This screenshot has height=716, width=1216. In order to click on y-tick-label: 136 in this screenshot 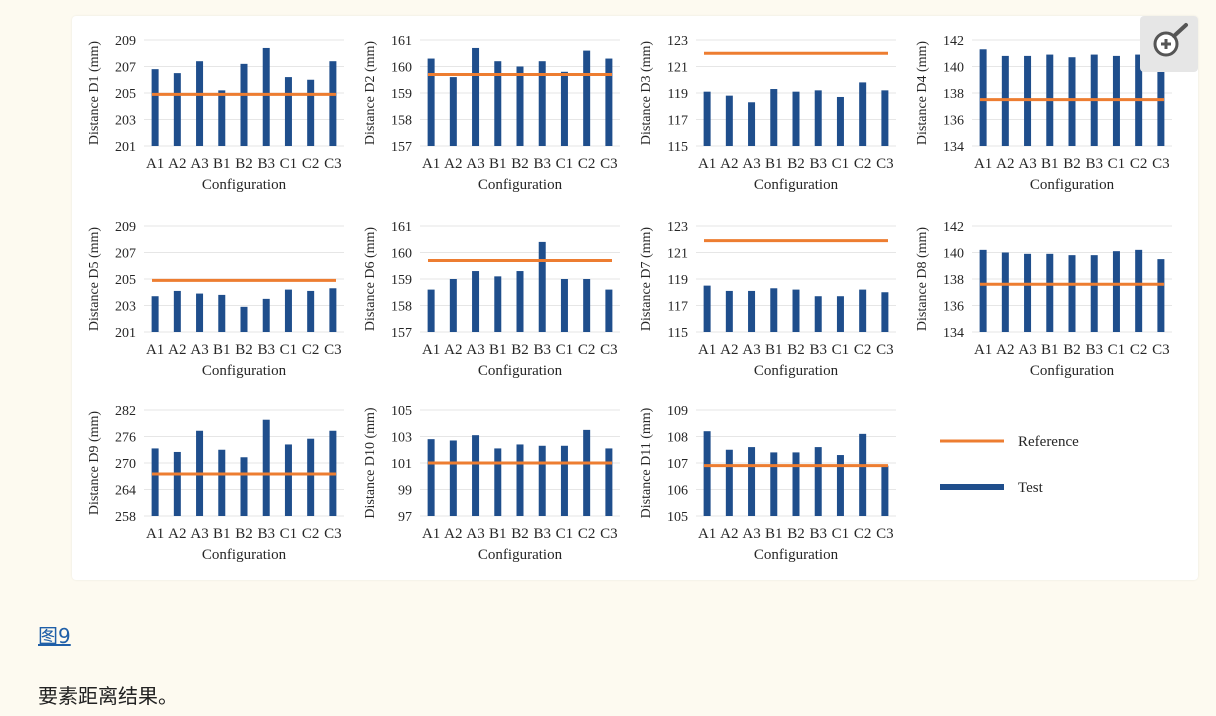, I will do `click(953, 121)`.